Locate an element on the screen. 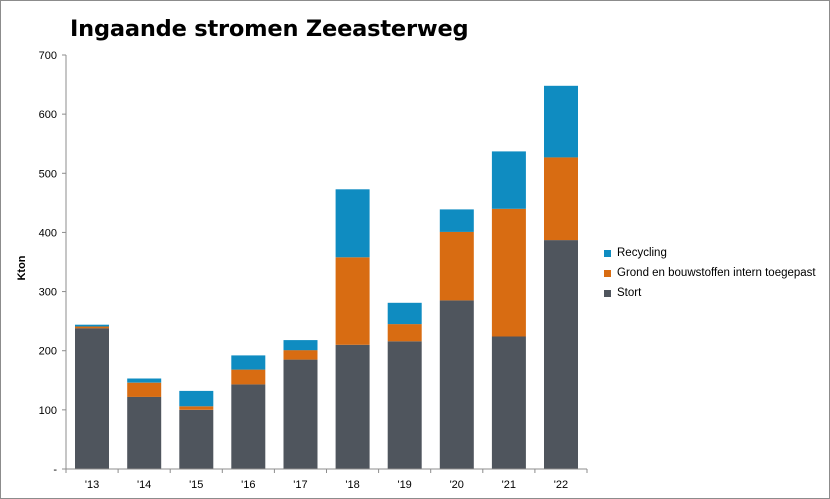 This screenshot has height=499, width=830. y-tick-label: - is located at coordinates (55, 470).